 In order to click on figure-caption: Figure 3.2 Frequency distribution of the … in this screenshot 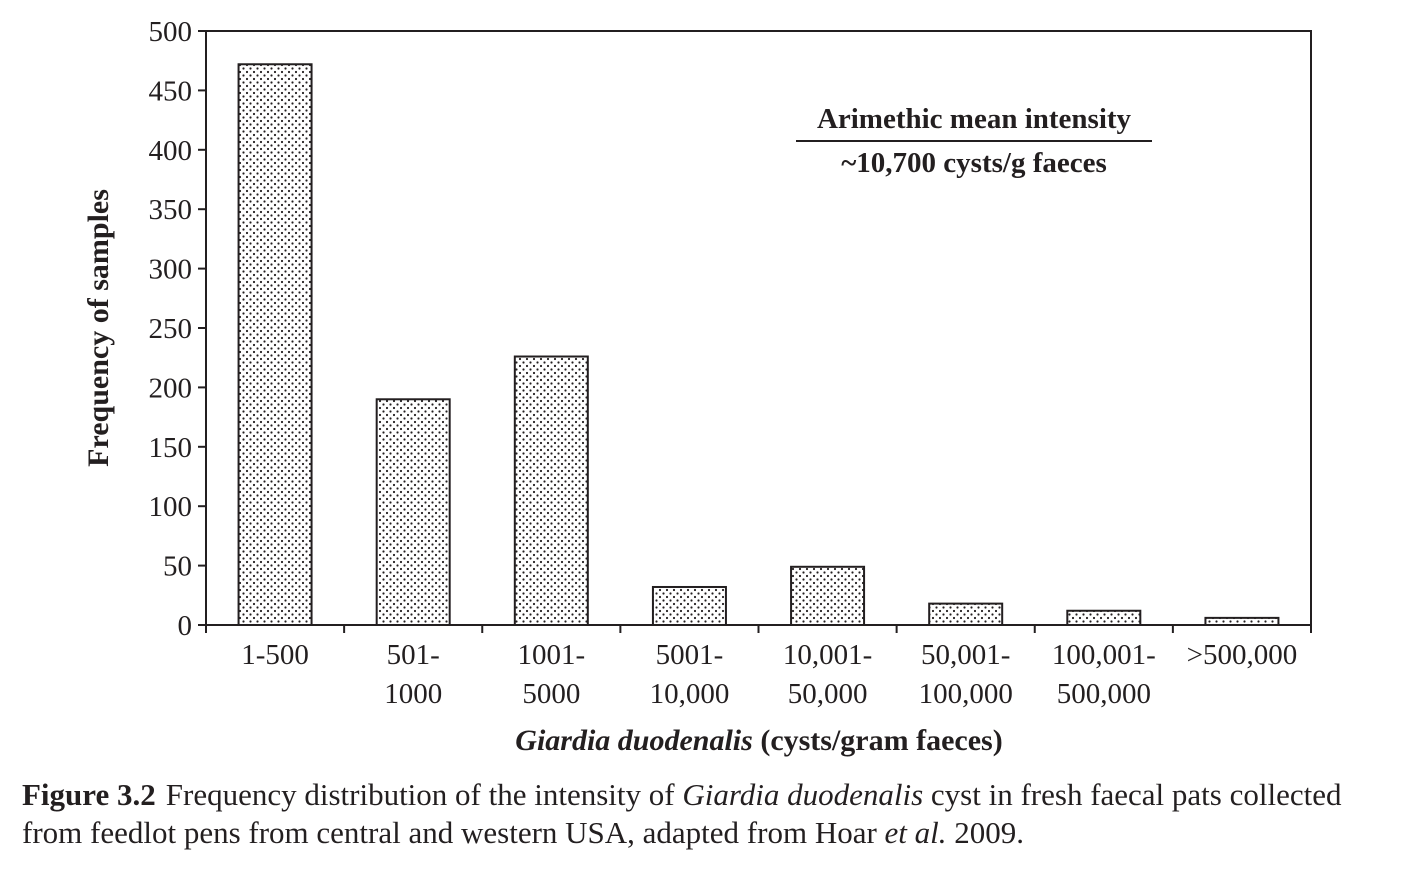, I will do `click(707, 814)`.